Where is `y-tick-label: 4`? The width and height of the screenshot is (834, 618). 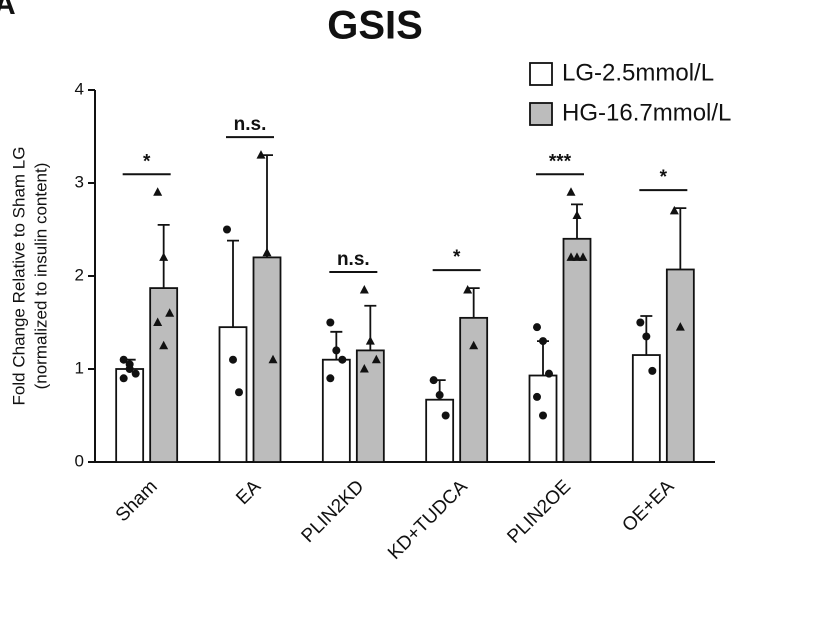 y-tick-label: 4 is located at coordinates (79, 88).